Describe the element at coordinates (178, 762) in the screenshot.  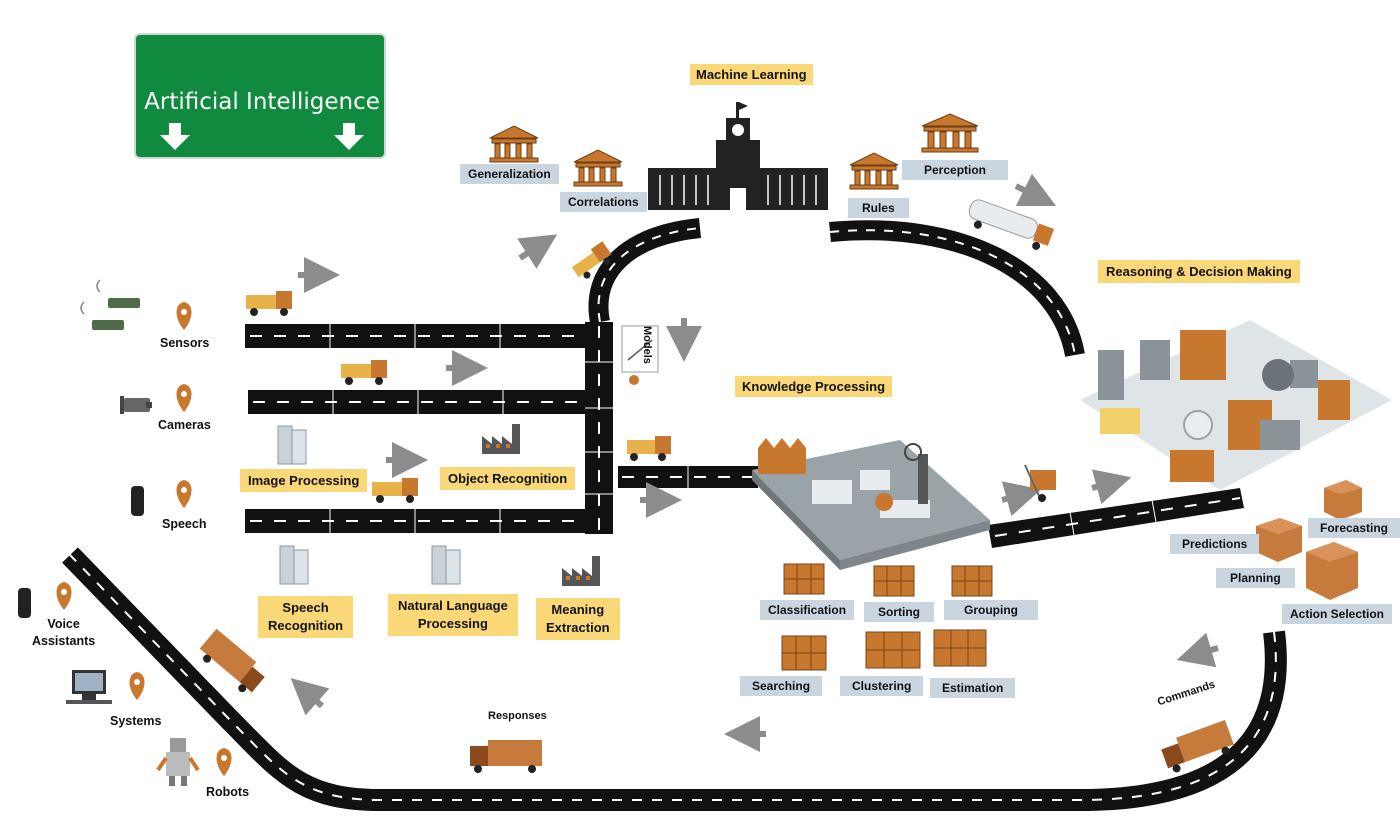
I see `robot-icon` at that location.